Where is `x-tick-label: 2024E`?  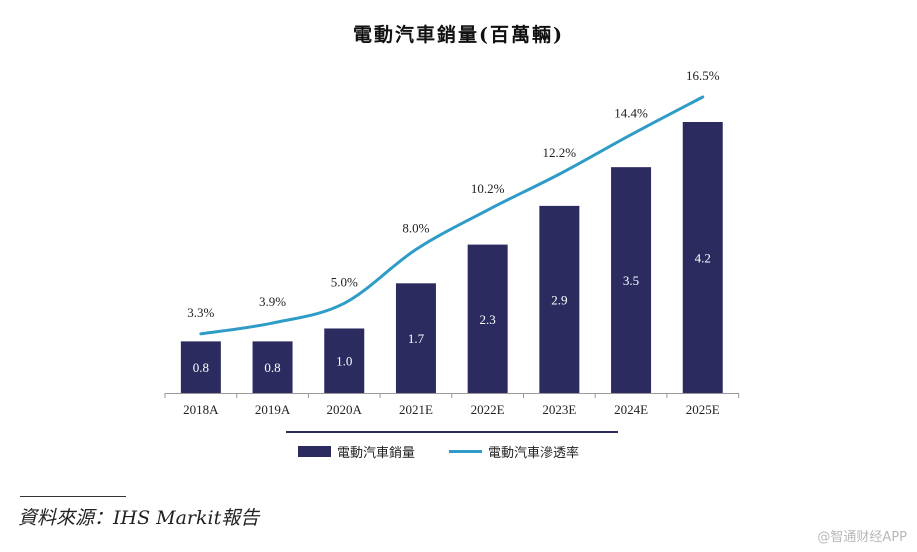 x-tick-label: 2024E is located at coordinates (631, 409).